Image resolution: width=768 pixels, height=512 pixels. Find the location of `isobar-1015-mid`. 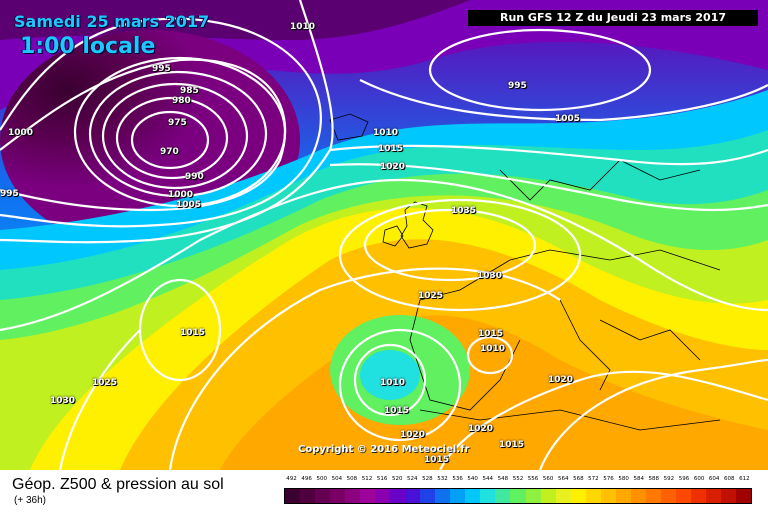

isobar-1015-mid is located at coordinates (548, 187).